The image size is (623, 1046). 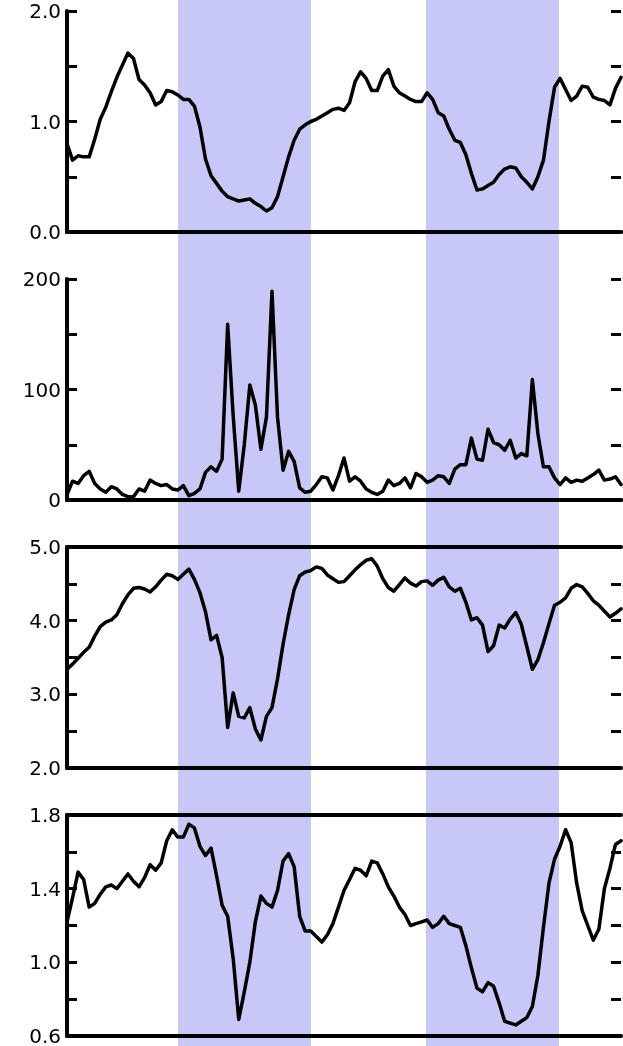 What do you see at coordinates (45, 620) in the screenshot?
I see `y-tick-label: 4.0` at bounding box center [45, 620].